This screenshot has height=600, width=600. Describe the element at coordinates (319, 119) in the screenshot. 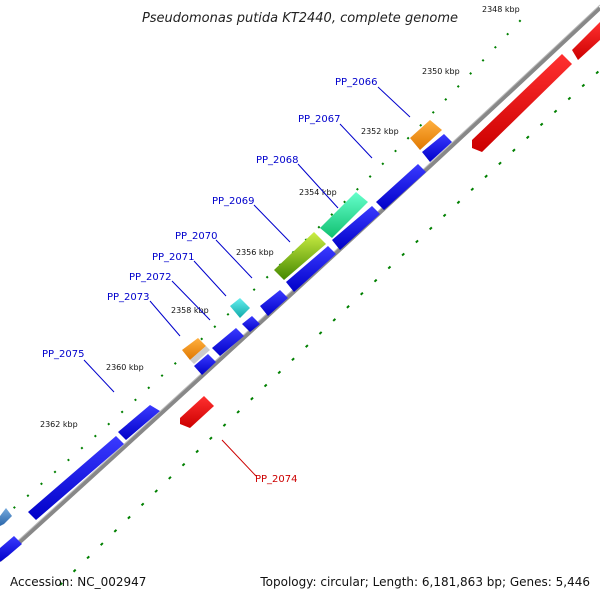

I see `gene-label-PP_2067: PP_2067` at that location.